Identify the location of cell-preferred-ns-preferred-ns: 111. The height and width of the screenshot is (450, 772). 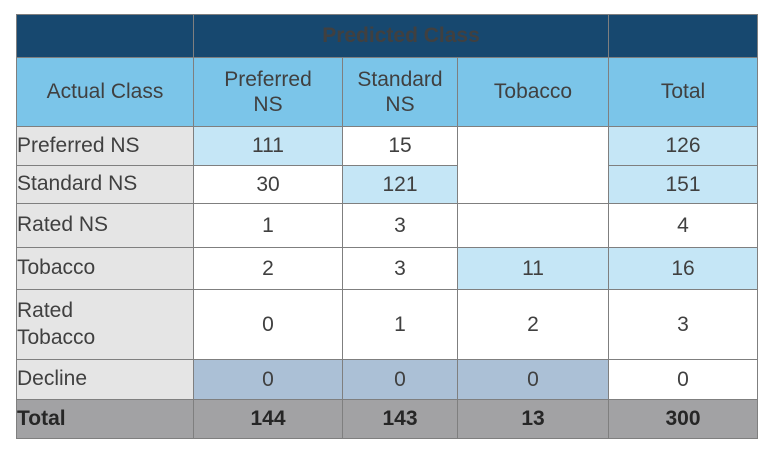
(268, 146).